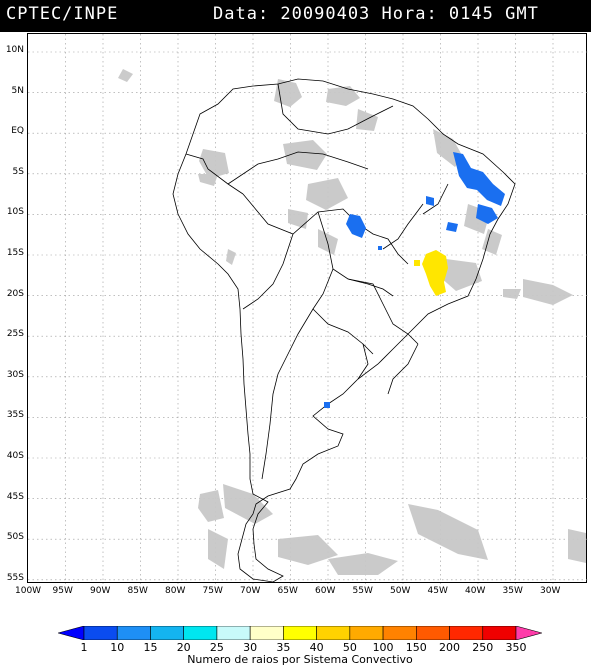 The image size is (600, 670). I want to click on legend-value-label: 100, so click(383, 647).